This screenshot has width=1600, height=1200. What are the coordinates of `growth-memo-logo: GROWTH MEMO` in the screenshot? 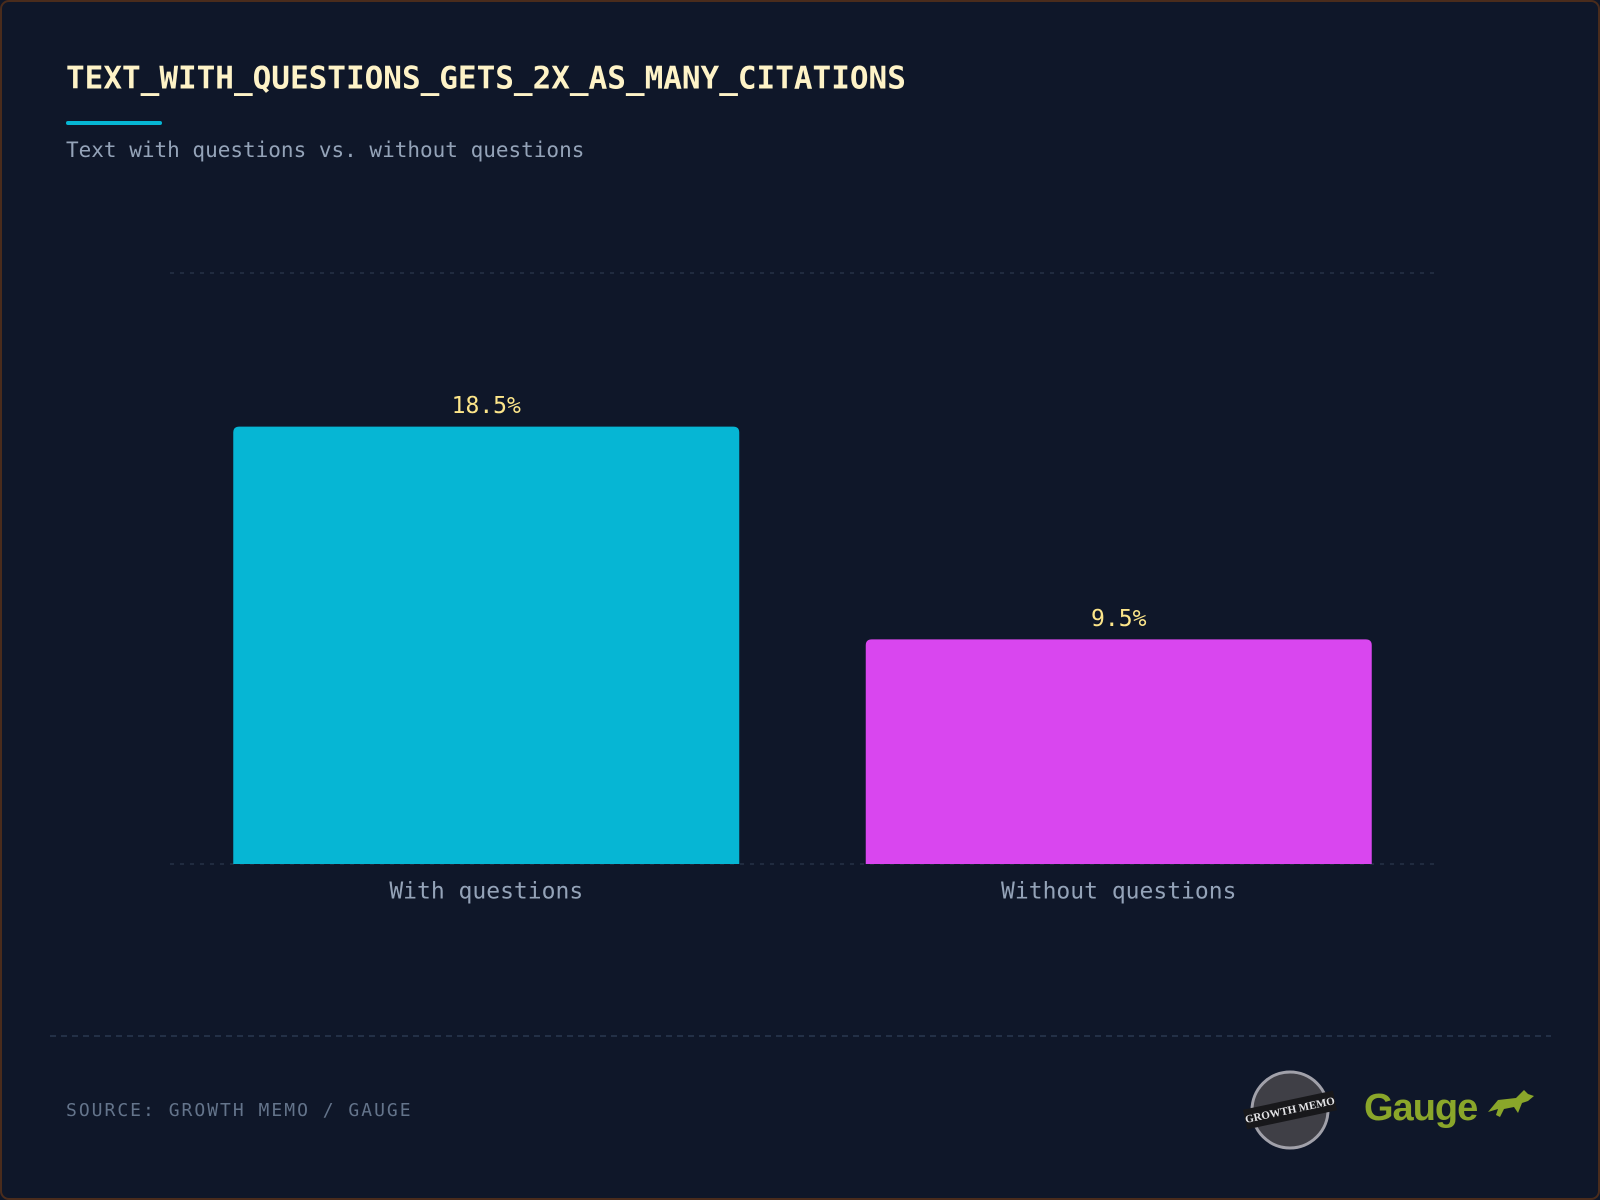 It's located at (1290, 1110).